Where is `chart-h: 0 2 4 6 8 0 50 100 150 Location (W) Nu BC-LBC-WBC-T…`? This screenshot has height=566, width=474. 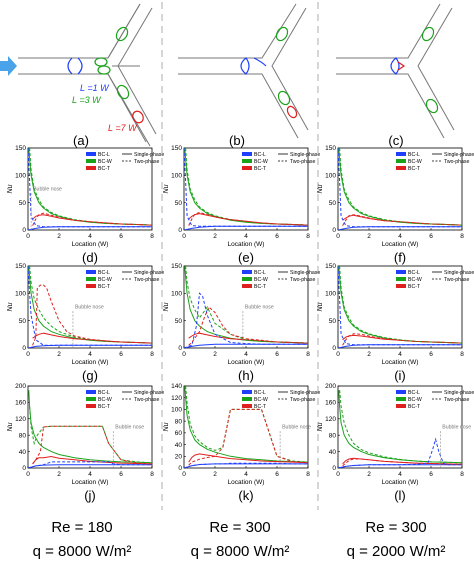 chart-h: 0 2 4 6 8 0 50 100 150 Location (W) Nu BC-LBC-WBC-T… is located at coordinates (241, 323).